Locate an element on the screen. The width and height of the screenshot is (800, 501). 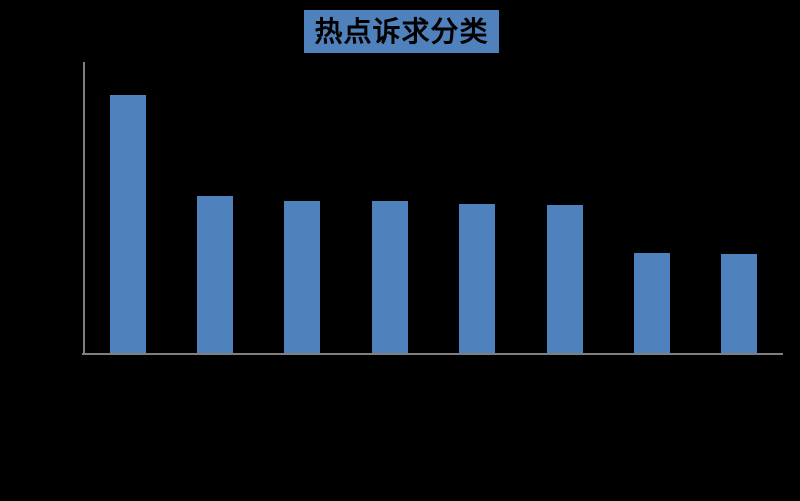
y-axis-line is located at coordinates (84, 208).